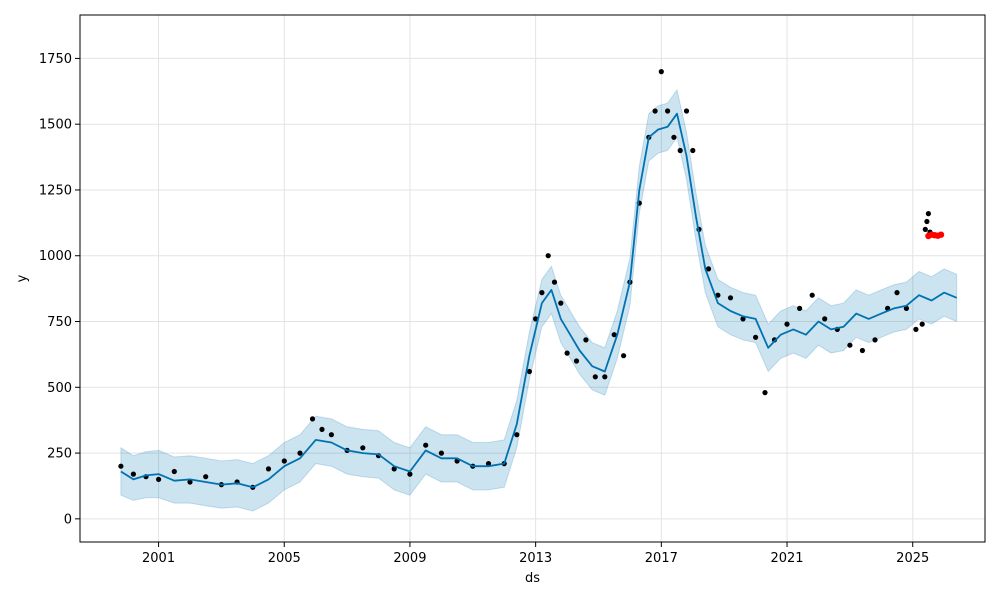 This screenshot has width=1000, height=600. I want to click on highlight-point, so click(941, 234).